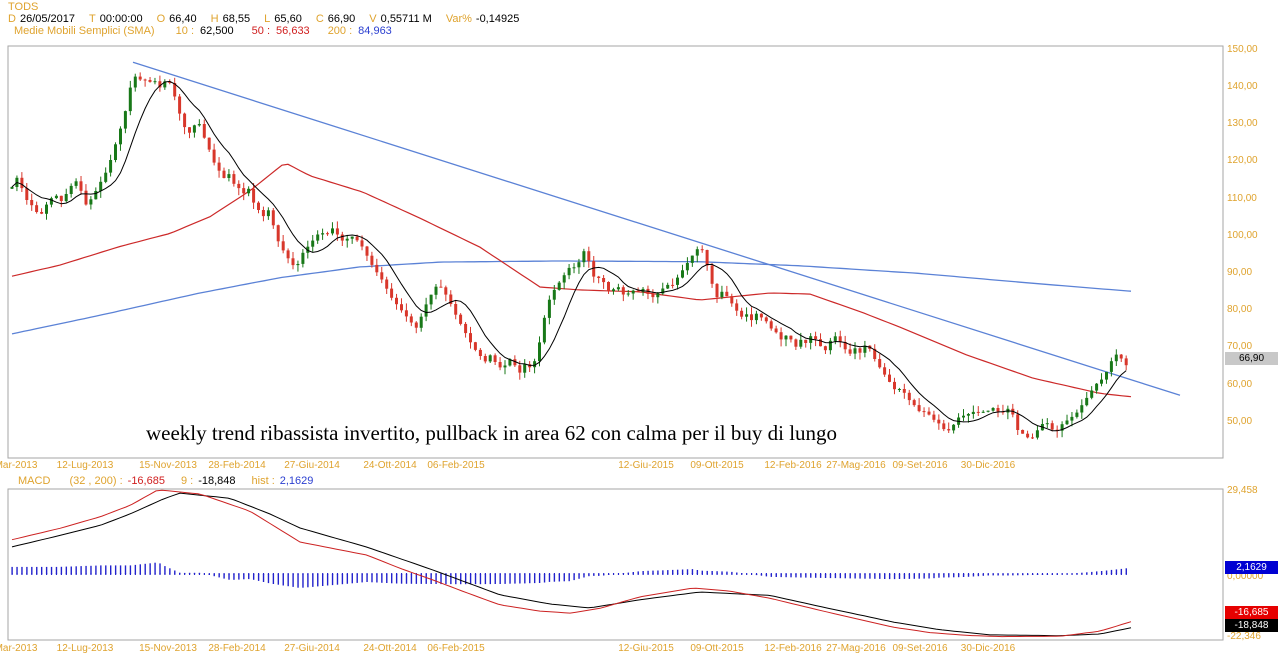 The width and height of the screenshot is (1278, 668). I want to click on quote-value: 66,90, so click(341, 19).